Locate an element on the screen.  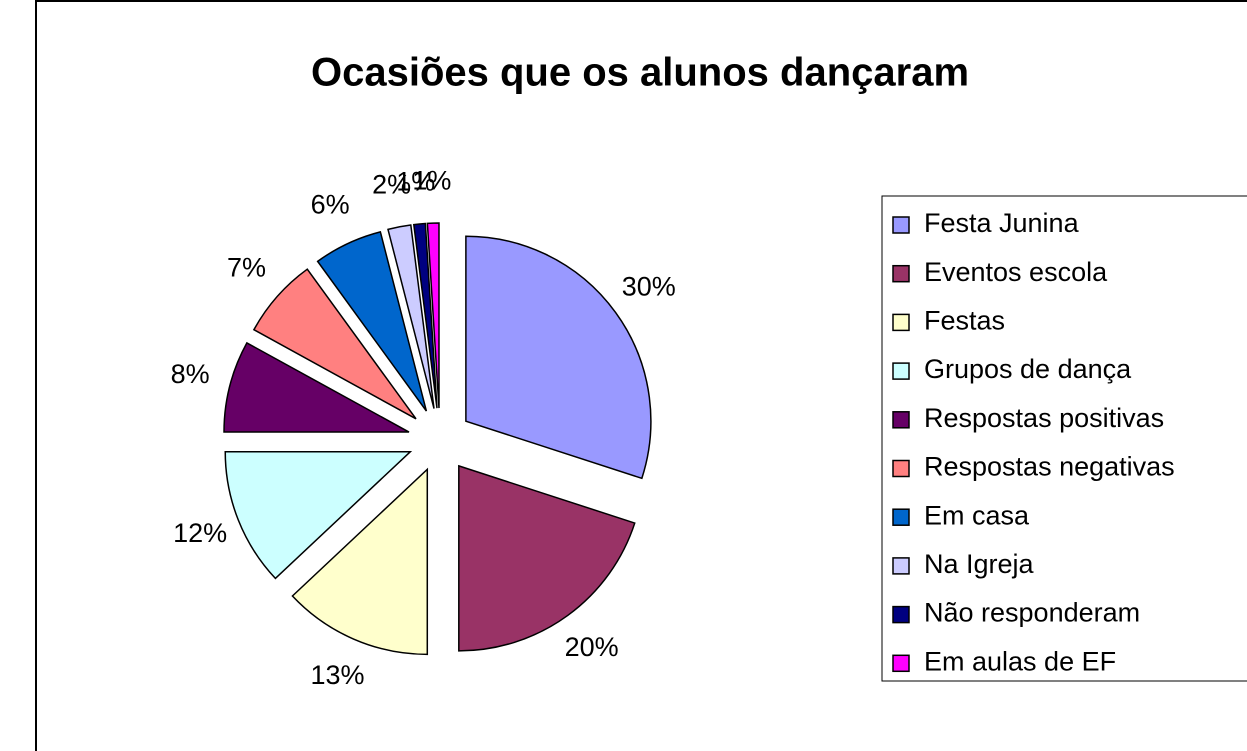
legend-label: Eventos escola is located at coordinates (1016, 272).